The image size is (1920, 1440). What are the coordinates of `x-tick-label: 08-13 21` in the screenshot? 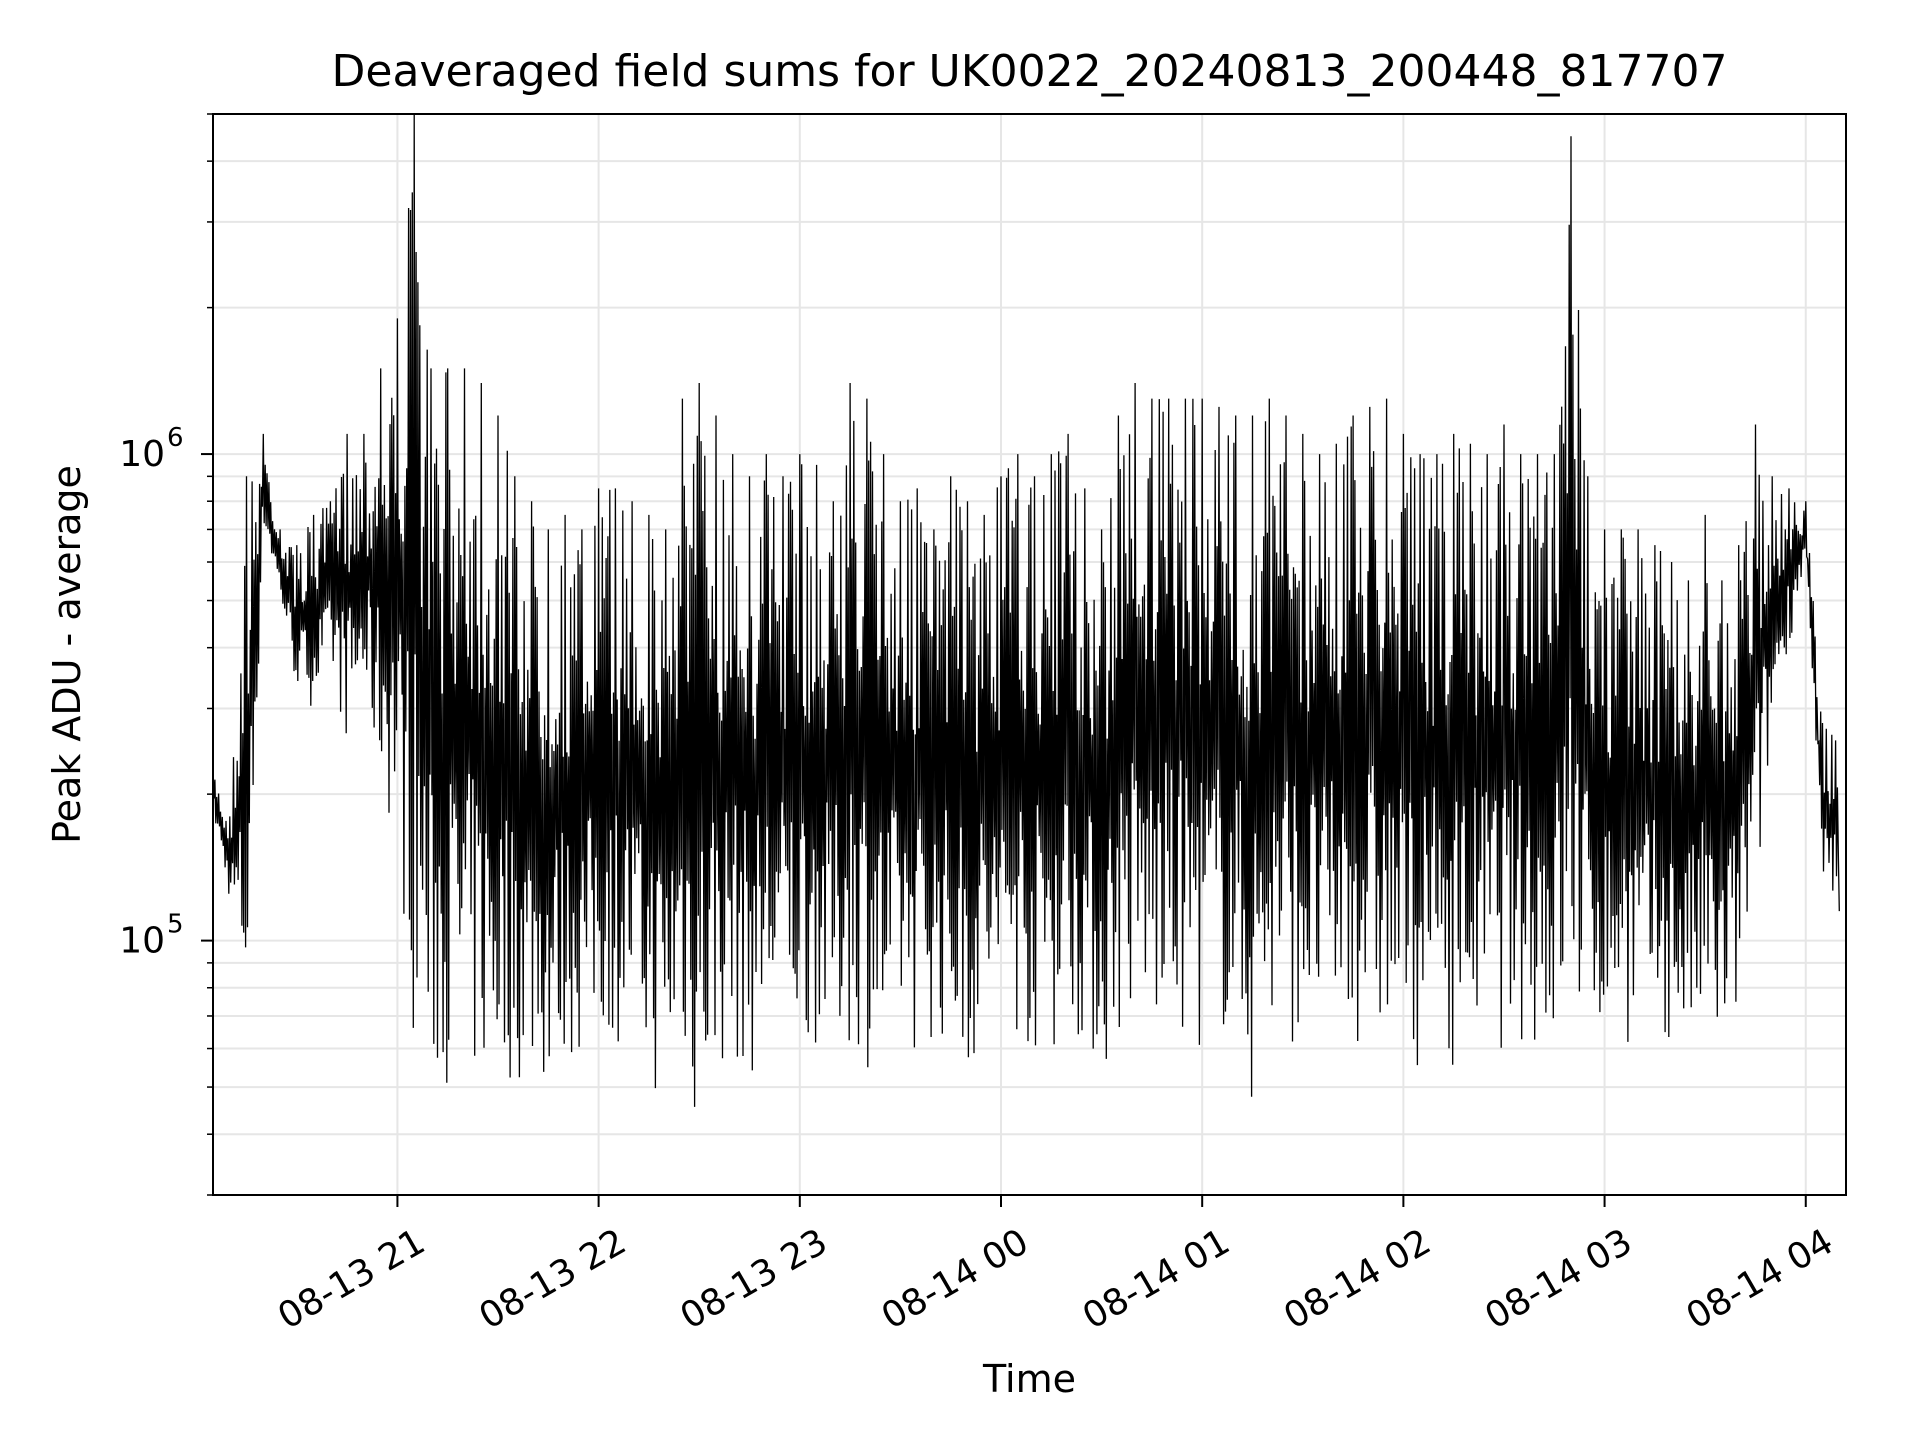 It's located at (351, 1279).